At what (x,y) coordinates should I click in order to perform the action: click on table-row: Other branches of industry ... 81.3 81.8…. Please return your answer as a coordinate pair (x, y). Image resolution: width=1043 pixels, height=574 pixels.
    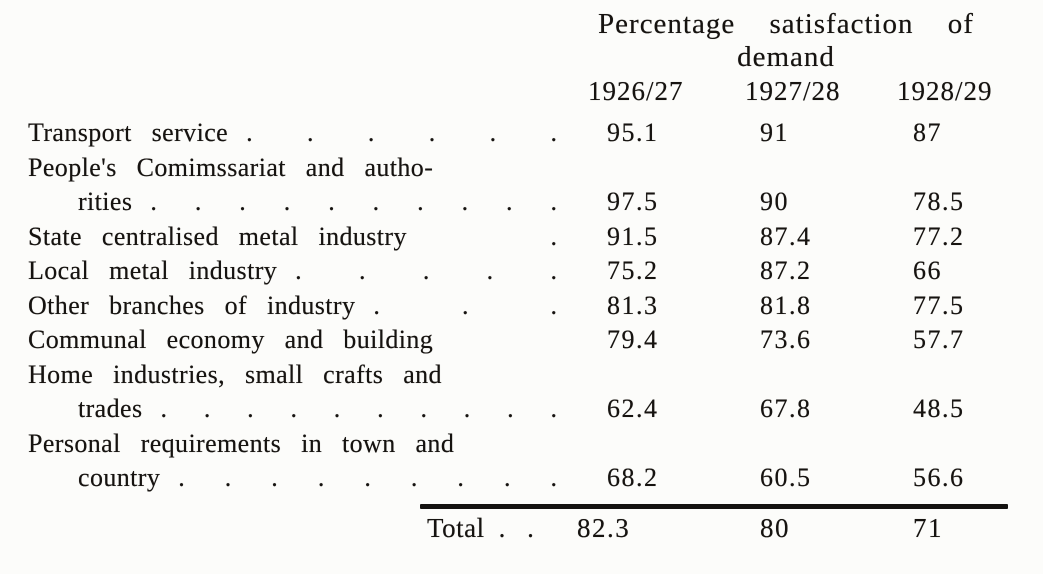
    Looking at the image, I should click on (521, 306).